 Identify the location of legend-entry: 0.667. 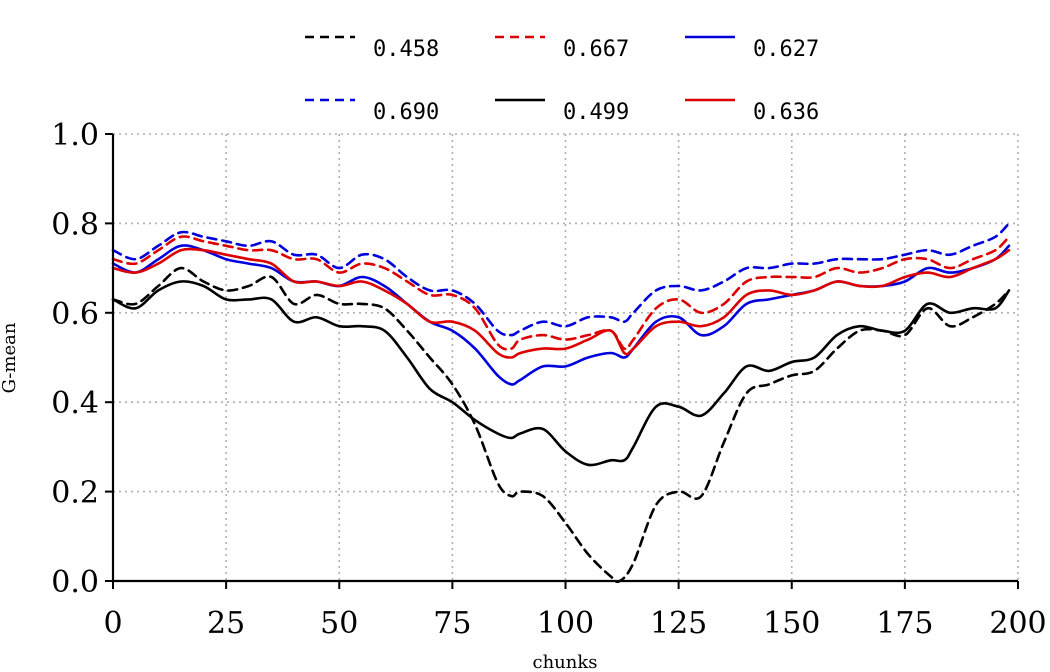
(562, 48).